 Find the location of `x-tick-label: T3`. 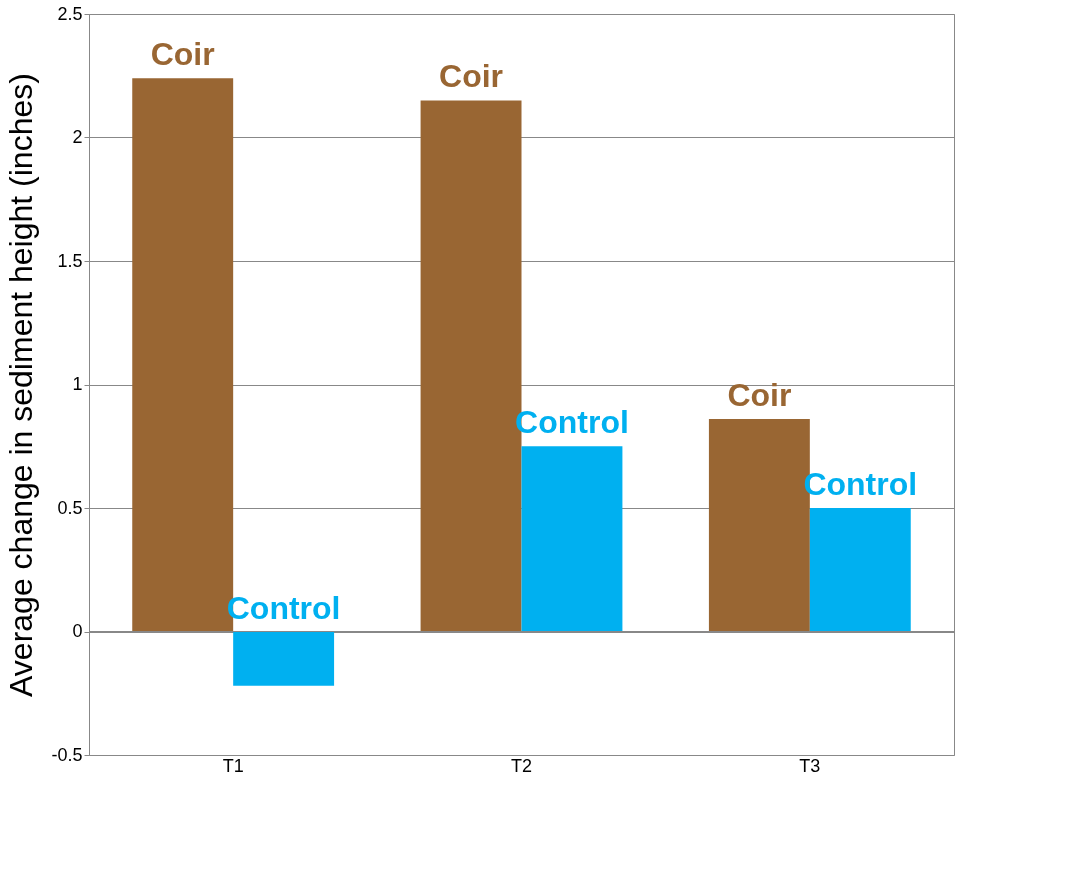

x-tick-label: T3 is located at coordinates (810, 765).